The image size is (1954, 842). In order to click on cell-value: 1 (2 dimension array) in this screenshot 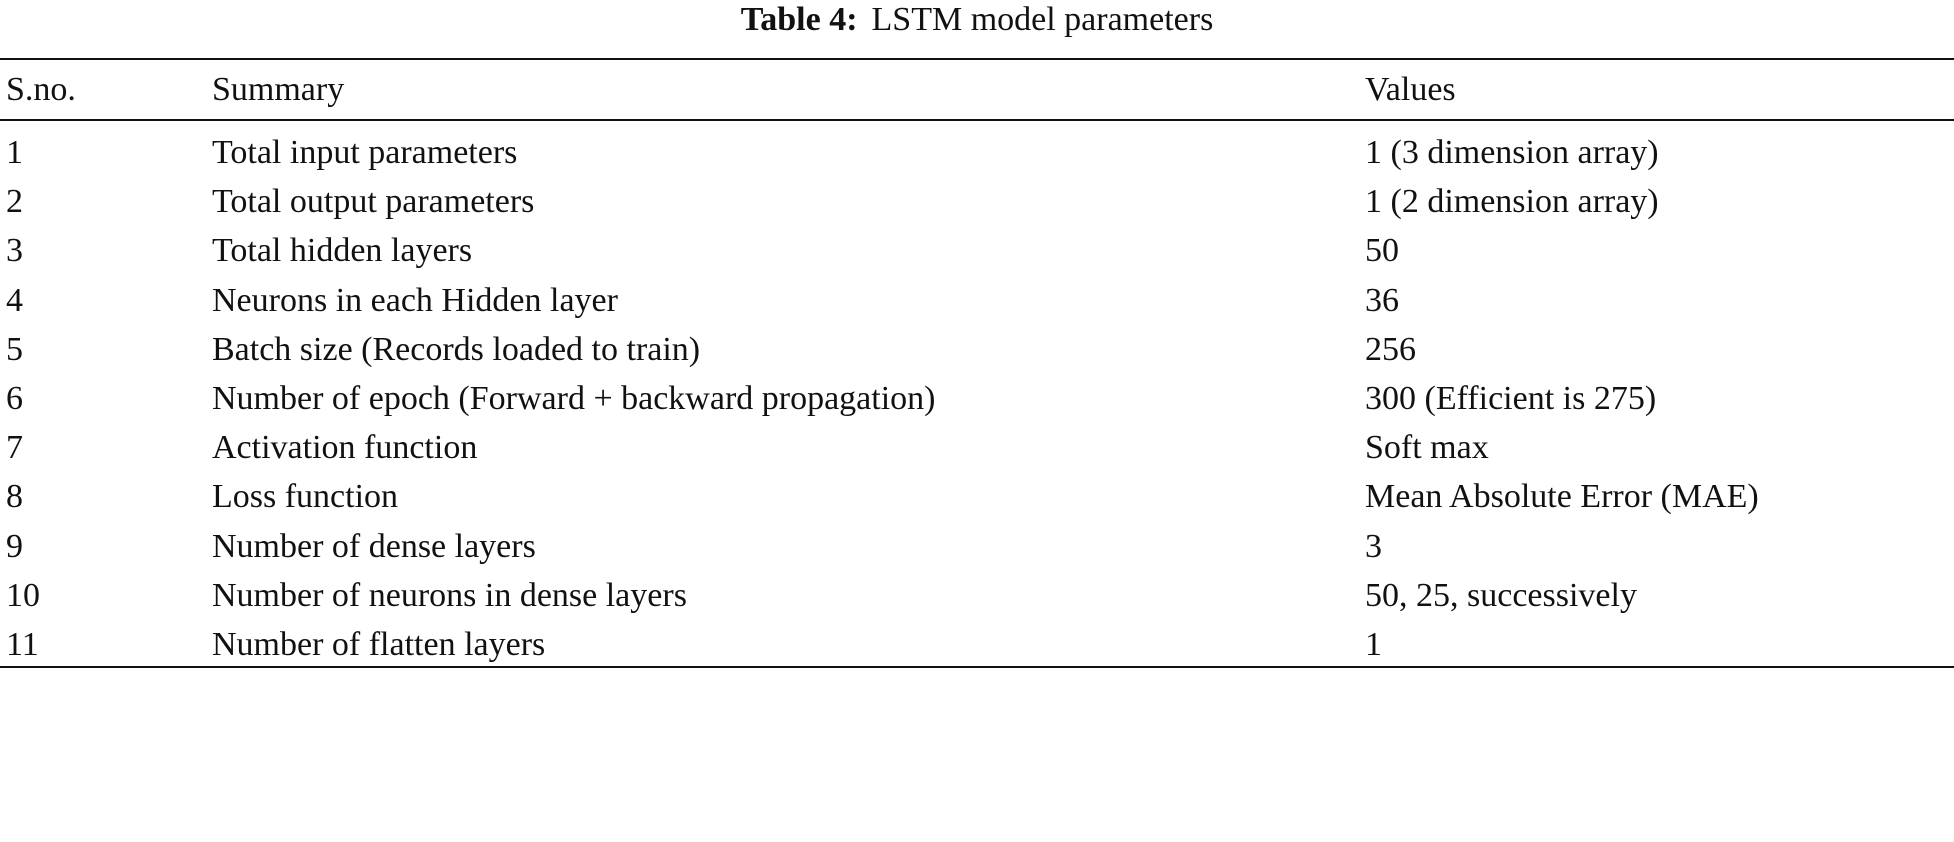, I will do `click(1512, 202)`.